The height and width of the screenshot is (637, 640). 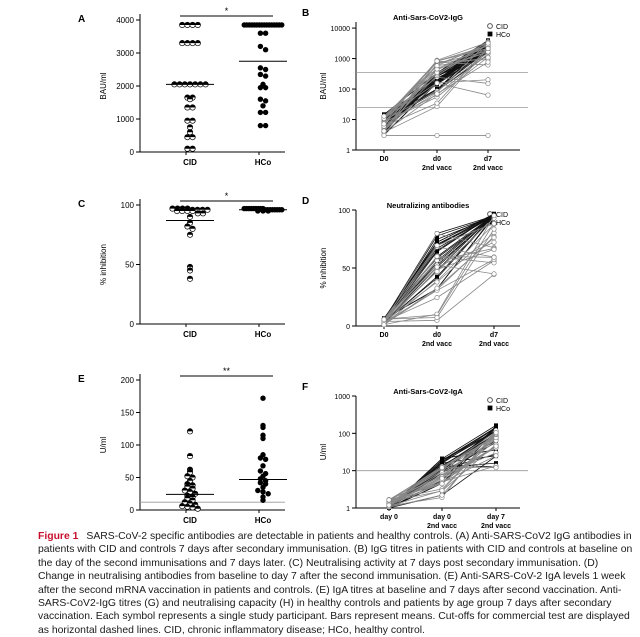 What do you see at coordinates (503, 409) in the screenshot?
I see `legend-label-hco: HCo` at bounding box center [503, 409].